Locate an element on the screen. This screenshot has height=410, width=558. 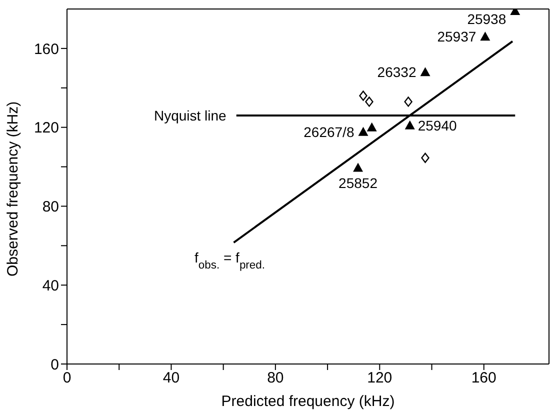
series-label: Nyquist line is located at coordinates (190, 116).